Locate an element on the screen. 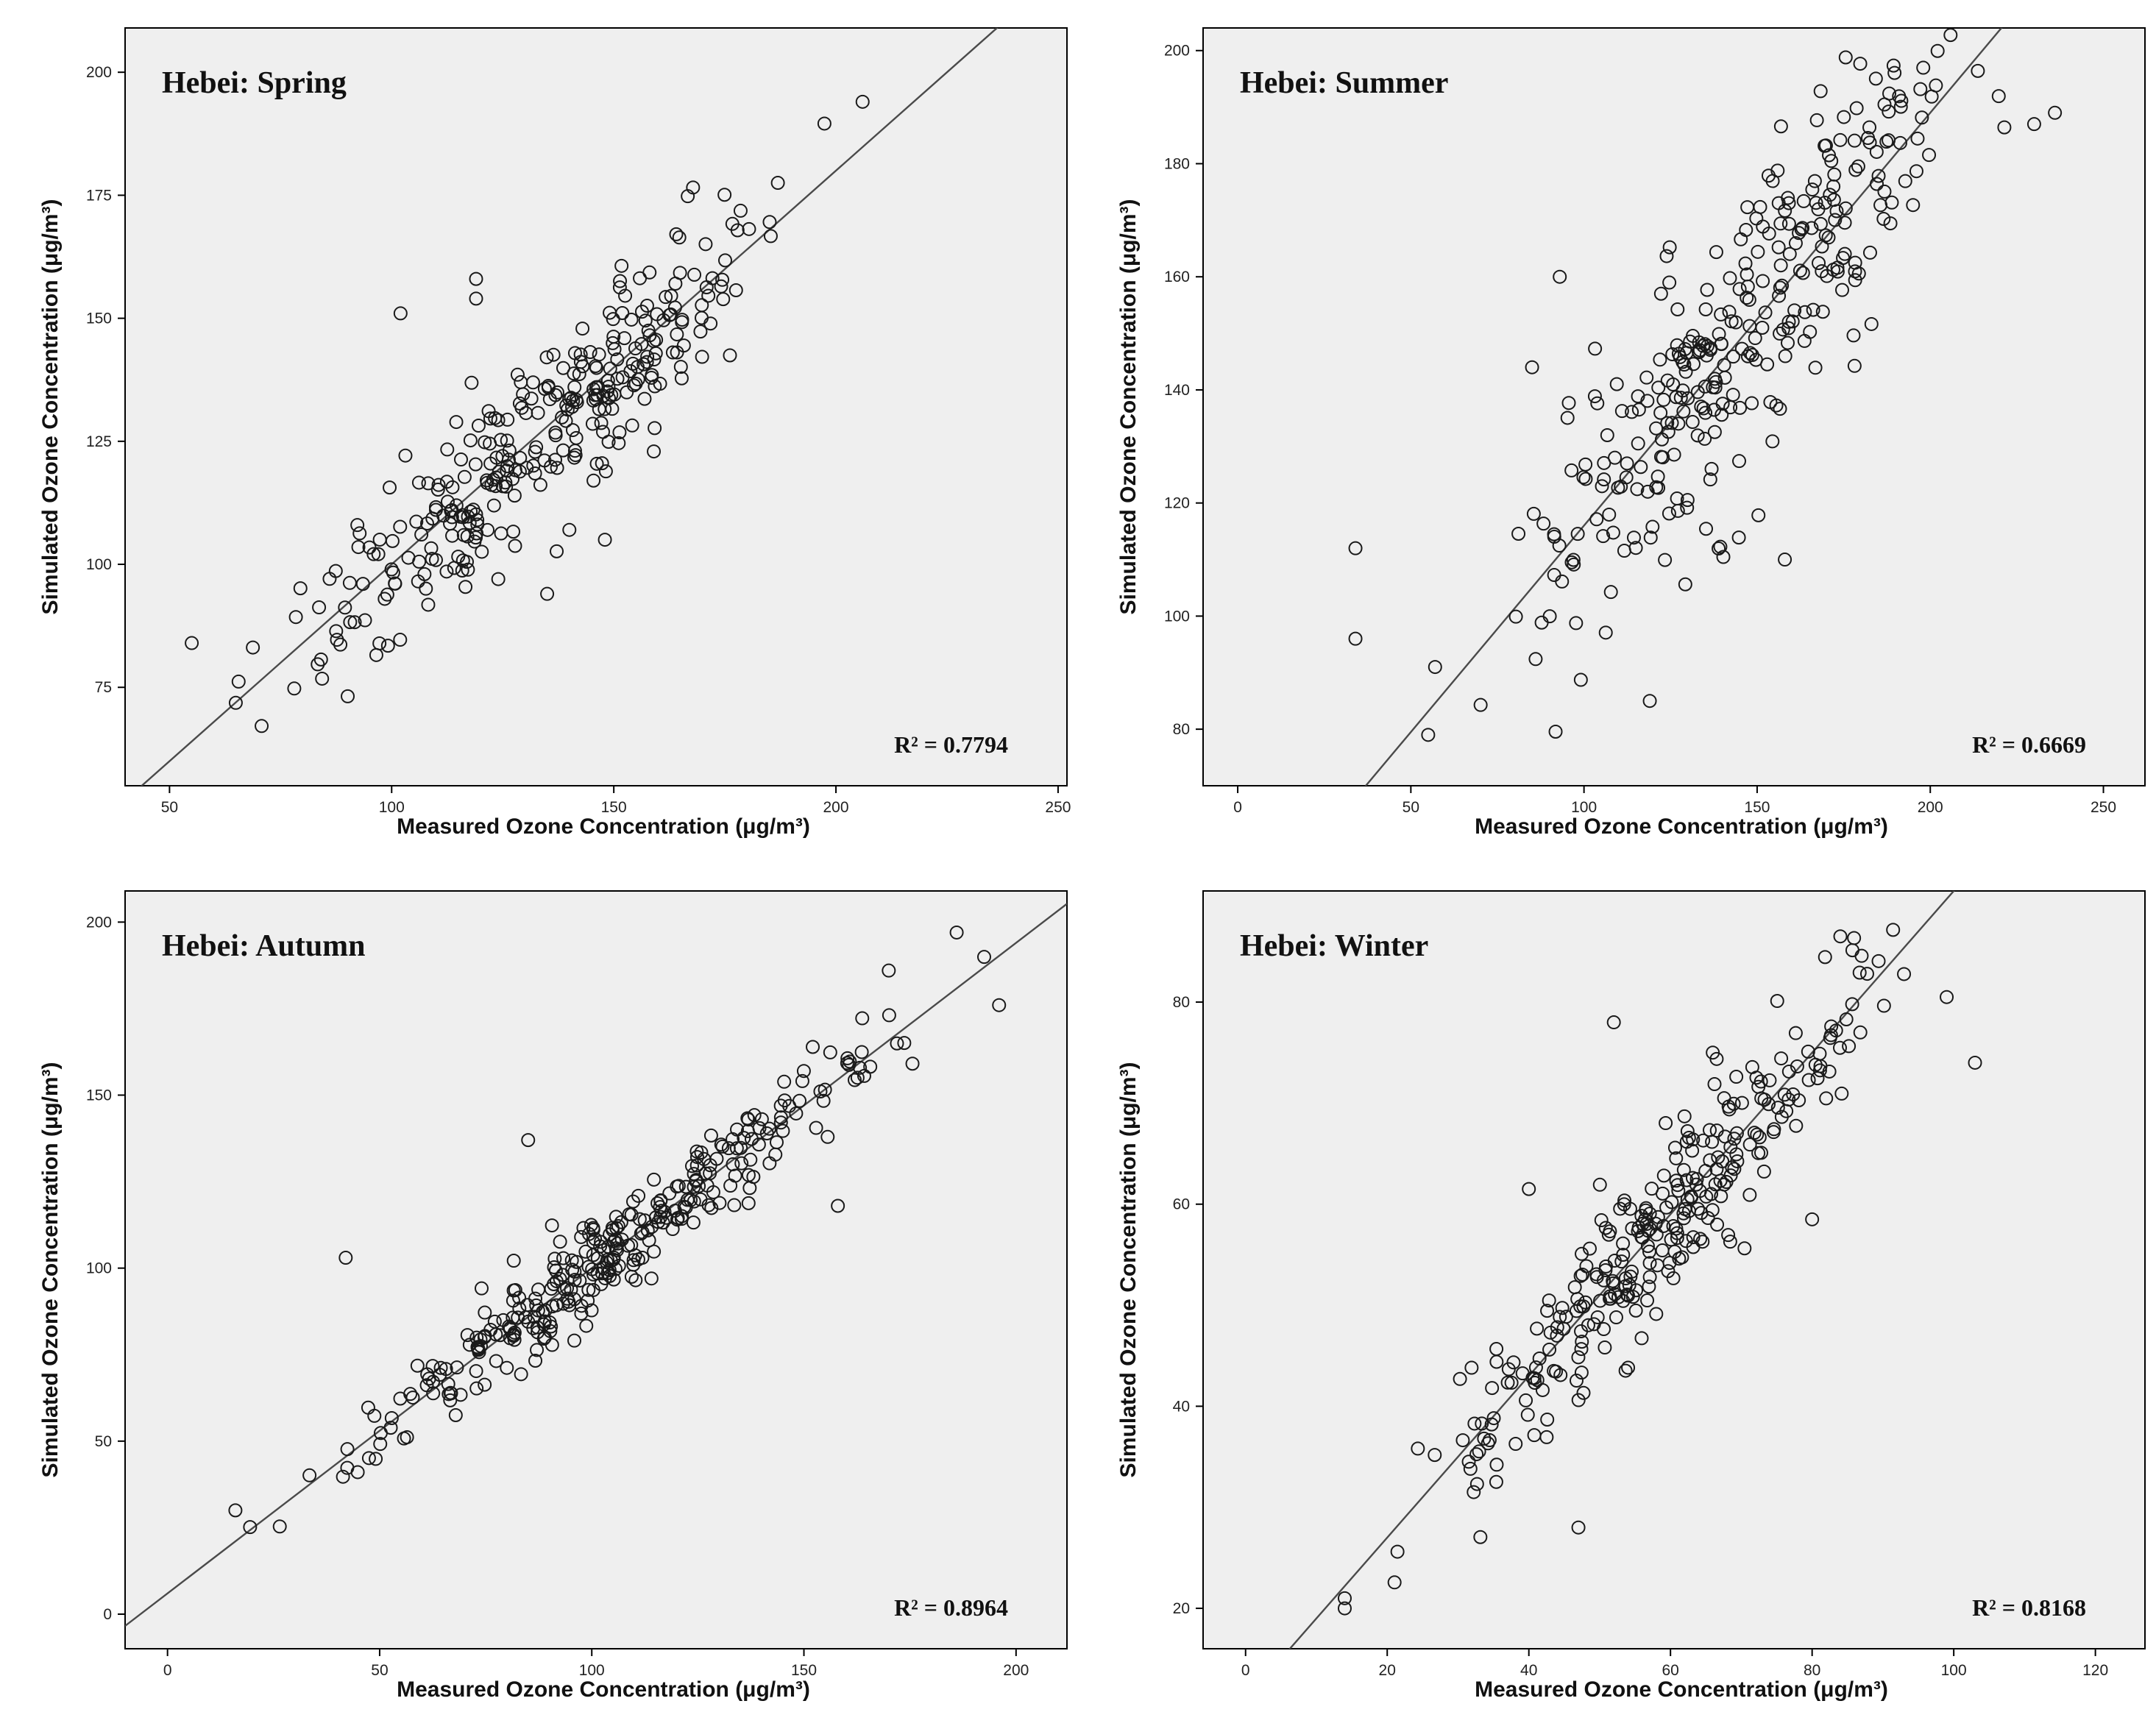 The width and height of the screenshot is (2156, 1726). r-squared-label: R² = 0.7794 is located at coordinates (951, 745).